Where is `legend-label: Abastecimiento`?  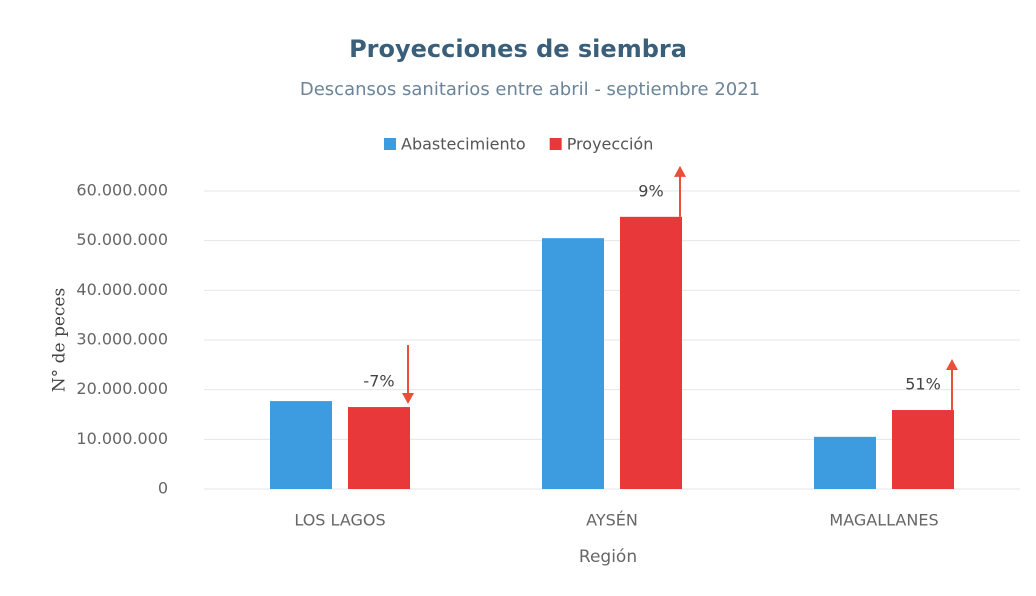
legend-label: Abastecimiento is located at coordinates (463, 144).